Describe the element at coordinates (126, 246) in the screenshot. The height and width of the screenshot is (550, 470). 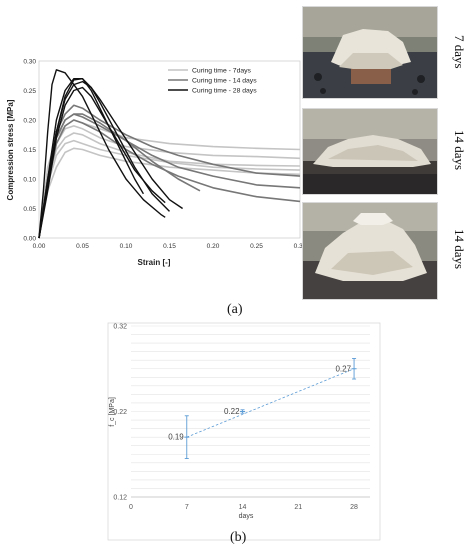
I see `chart-a-x-tick-label: 0.10` at that location.